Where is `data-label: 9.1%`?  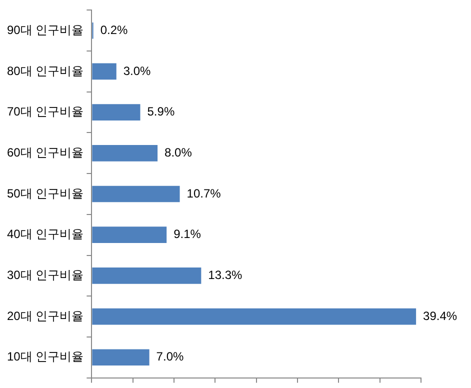 data-label: 9.1% is located at coordinates (188, 234).